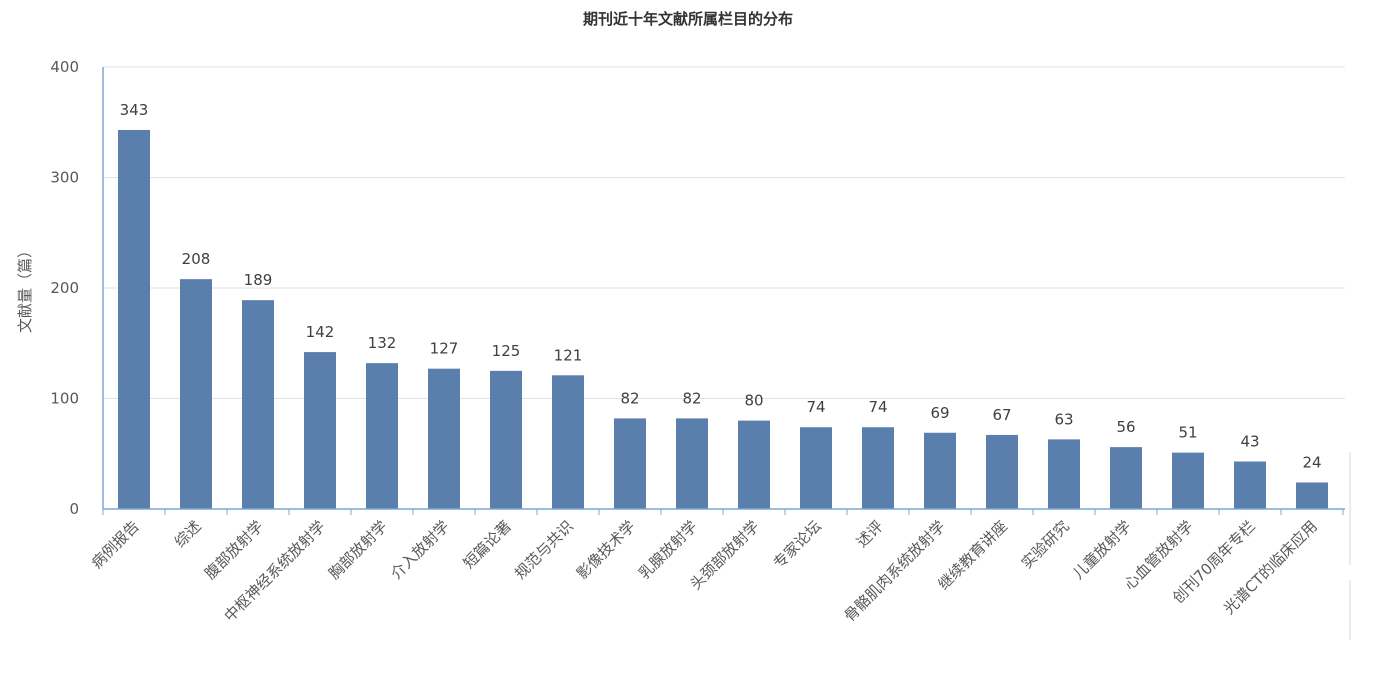 The width and height of the screenshot is (1376, 674). I want to click on bar-value-label: 43, so click(1249, 441).